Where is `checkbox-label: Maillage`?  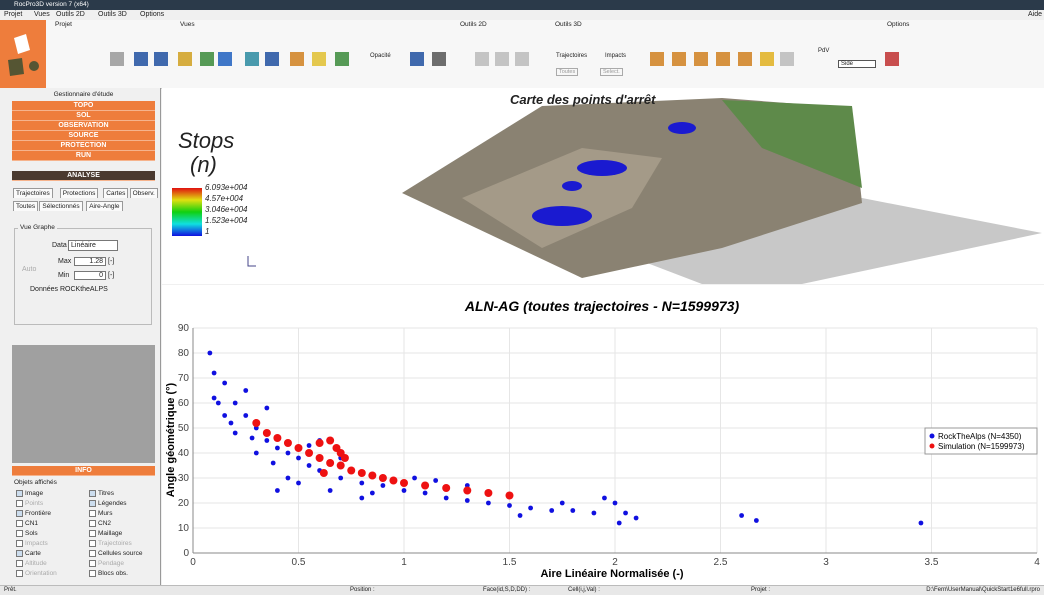 checkbox-label: Maillage is located at coordinates (110, 534).